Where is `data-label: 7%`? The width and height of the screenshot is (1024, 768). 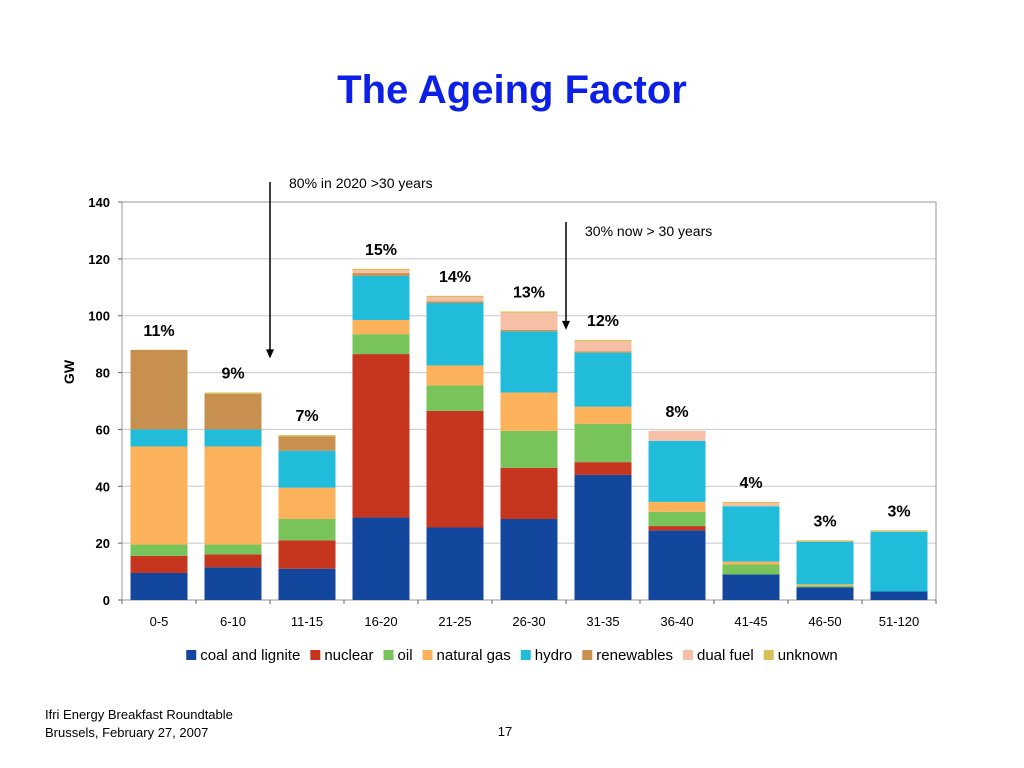 data-label: 7% is located at coordinates (306, 416).